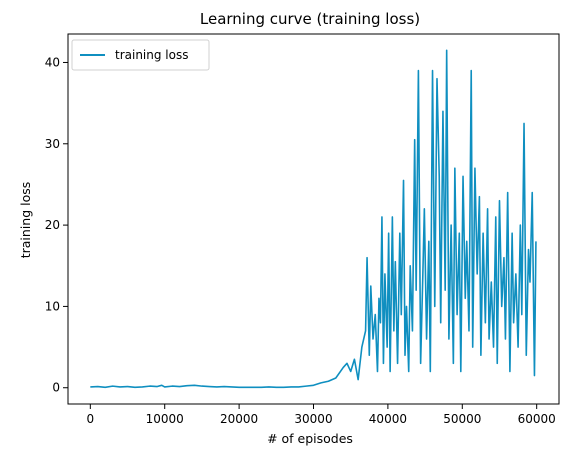 The width and height of the screenshot is (582, 454). What do you see at coordinates (310, 438) in the screenshot?
I see `x-axis-label: # of episodes` at bounding box center [310, 438].